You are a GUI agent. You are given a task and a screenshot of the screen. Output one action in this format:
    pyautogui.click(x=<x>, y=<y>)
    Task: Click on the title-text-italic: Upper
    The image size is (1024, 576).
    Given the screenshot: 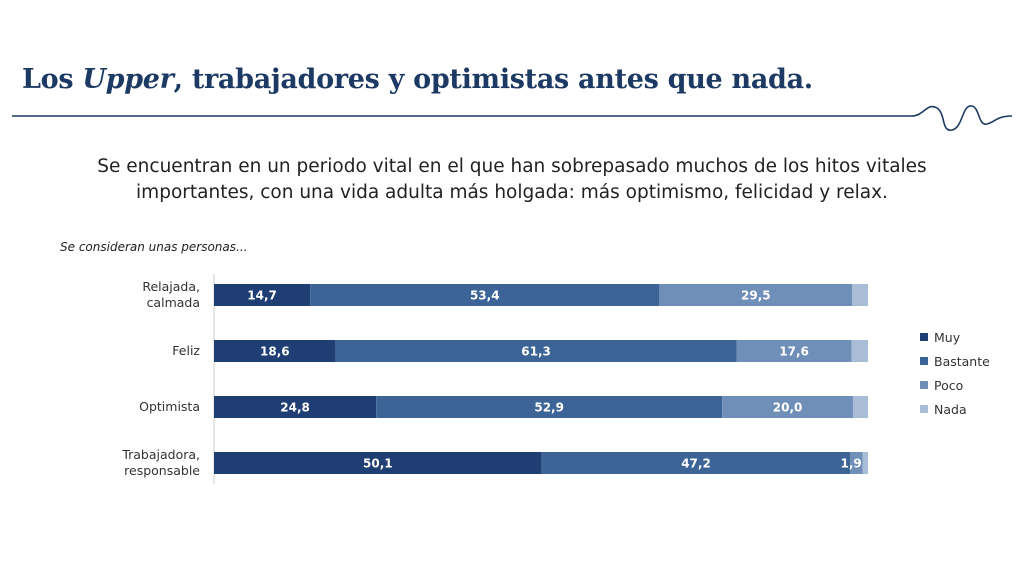 What is the action you would take?
    pyautogui.click(x=128, y=79)
    